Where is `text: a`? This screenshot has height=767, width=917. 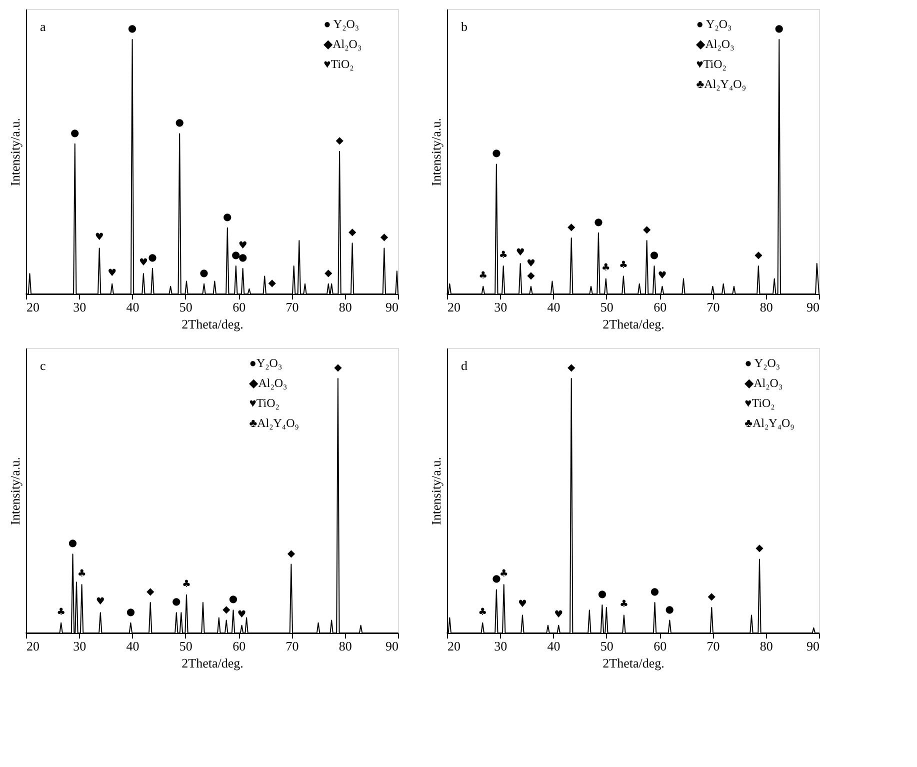
text: a is located at coordinates (43, 26).